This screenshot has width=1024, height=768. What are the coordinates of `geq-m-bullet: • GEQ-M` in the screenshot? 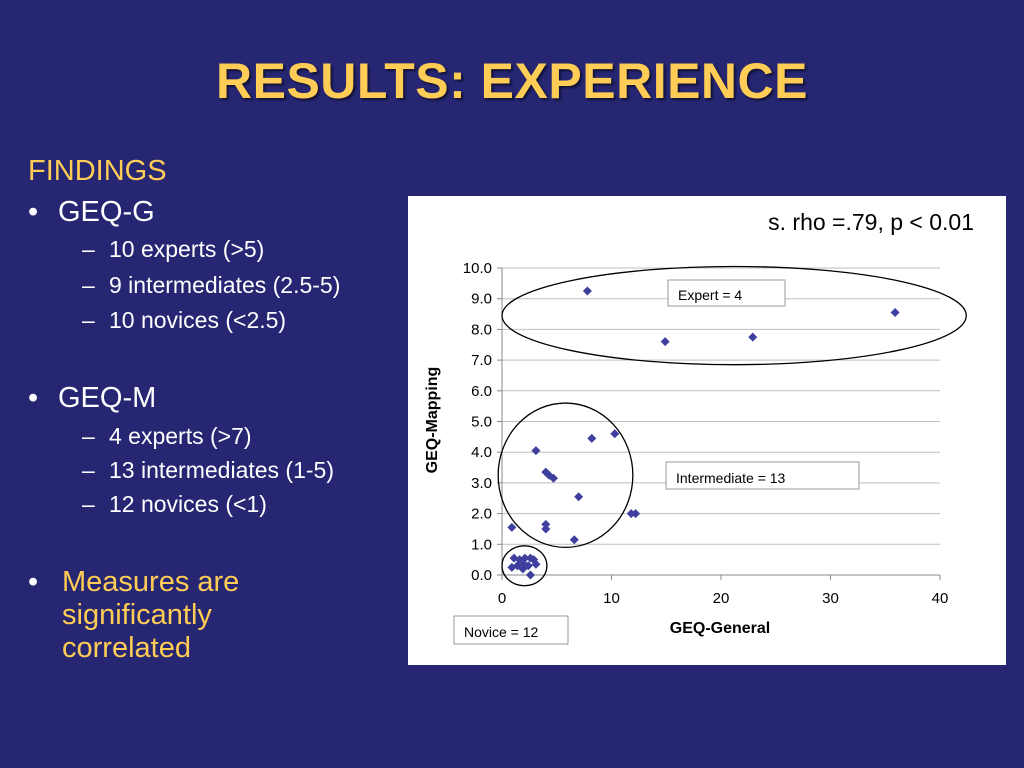 It's located at (92, 398).